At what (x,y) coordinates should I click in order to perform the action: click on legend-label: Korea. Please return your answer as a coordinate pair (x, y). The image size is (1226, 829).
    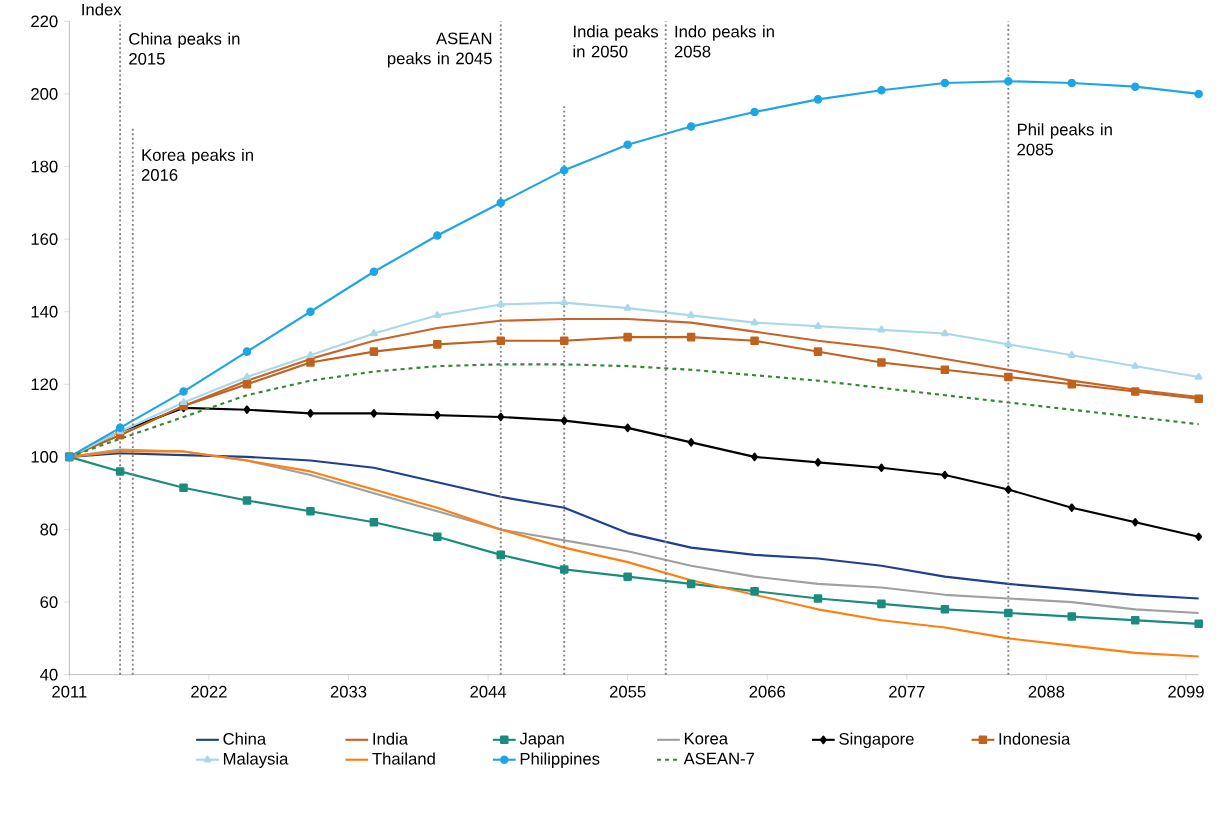
    Looking at the image, I should click on (706, 738).